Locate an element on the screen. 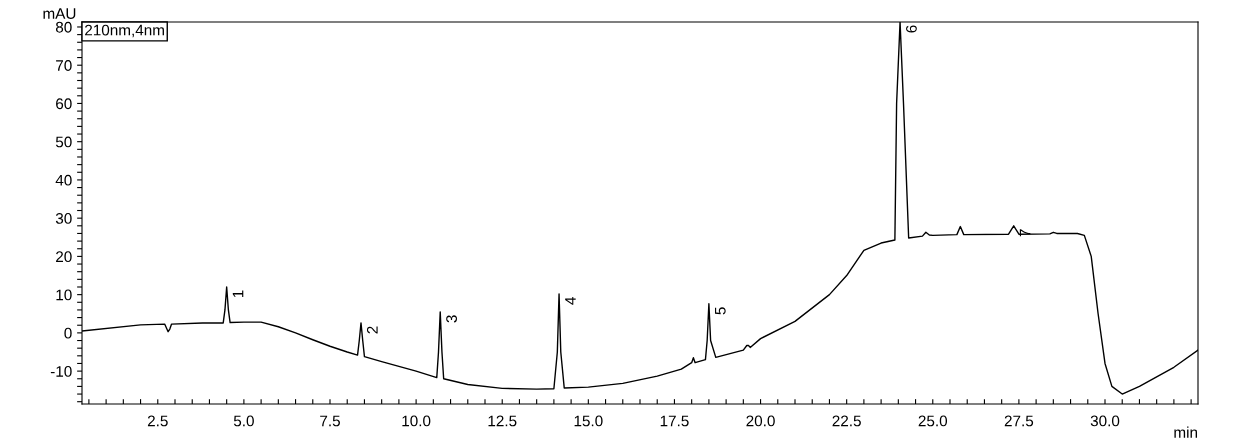  x-tick-label: 30.0 is located at coordinates (1105, 421).